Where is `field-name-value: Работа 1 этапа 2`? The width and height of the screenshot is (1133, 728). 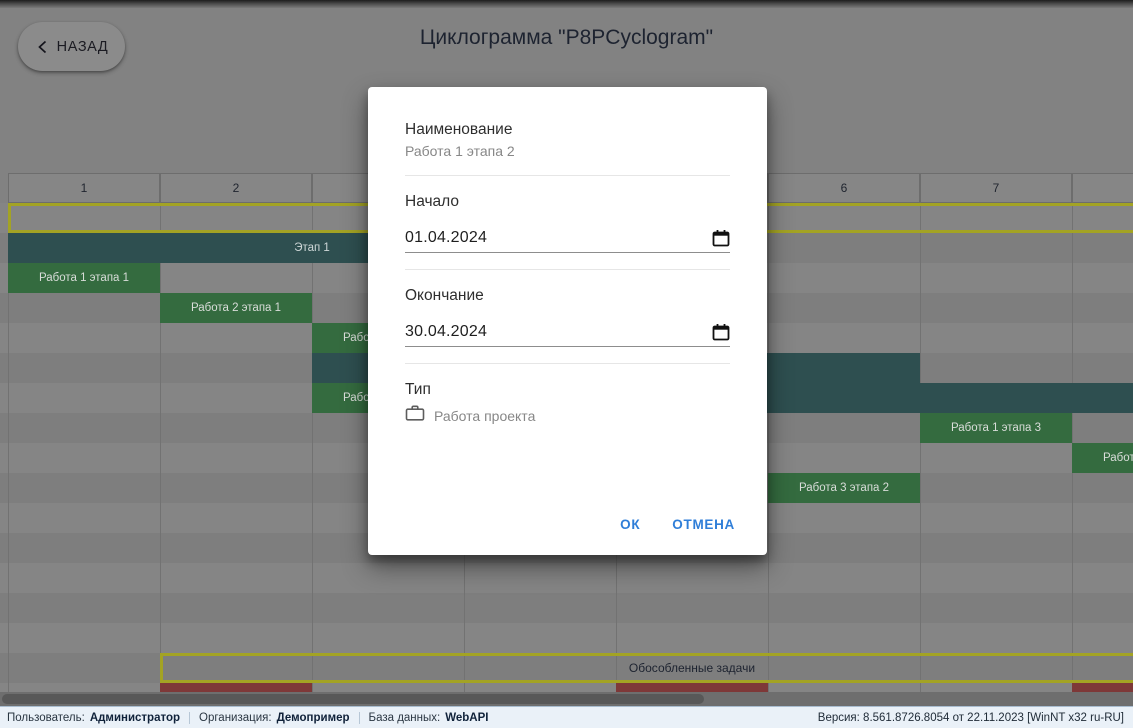
field-name-value: Работа 1 этапа 2 is located at coordinates (460, 151).